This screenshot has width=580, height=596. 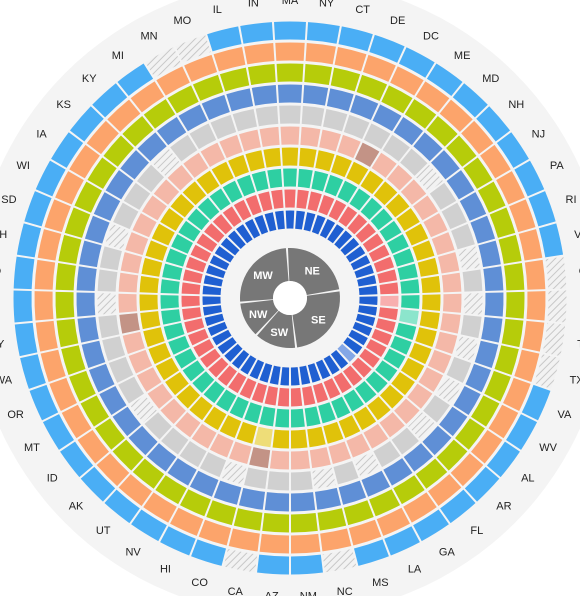 I want to click on state-label-ms: MS, so click(x=380, y=583).